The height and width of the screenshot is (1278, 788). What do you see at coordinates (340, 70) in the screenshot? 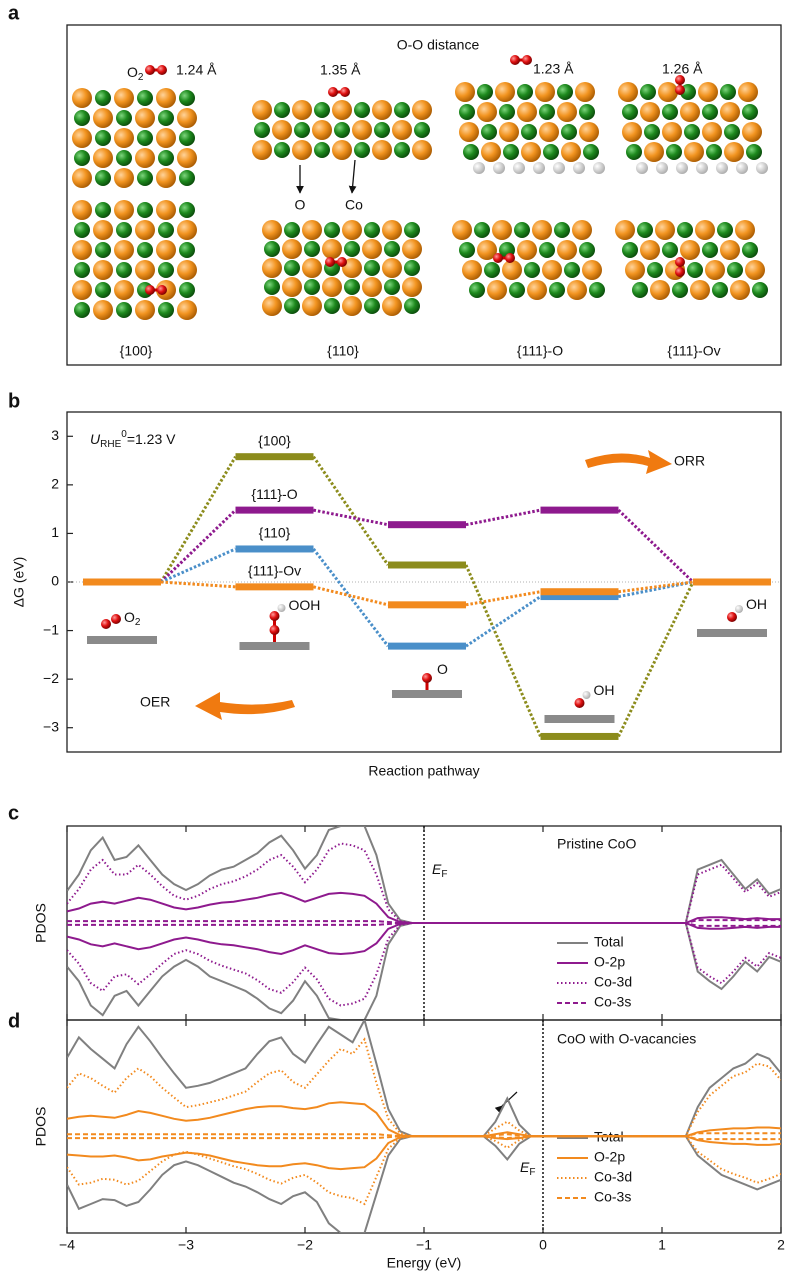
I see `distance: 1.35 Å` at bounding box center [340, 70].